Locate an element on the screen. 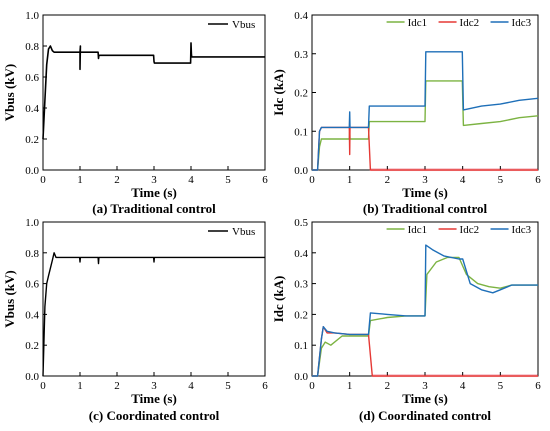 Image resolution: width=550 pixels, height=431 pixels. panel-caption: (b) Traditional control is located at coordinates (425, 208).